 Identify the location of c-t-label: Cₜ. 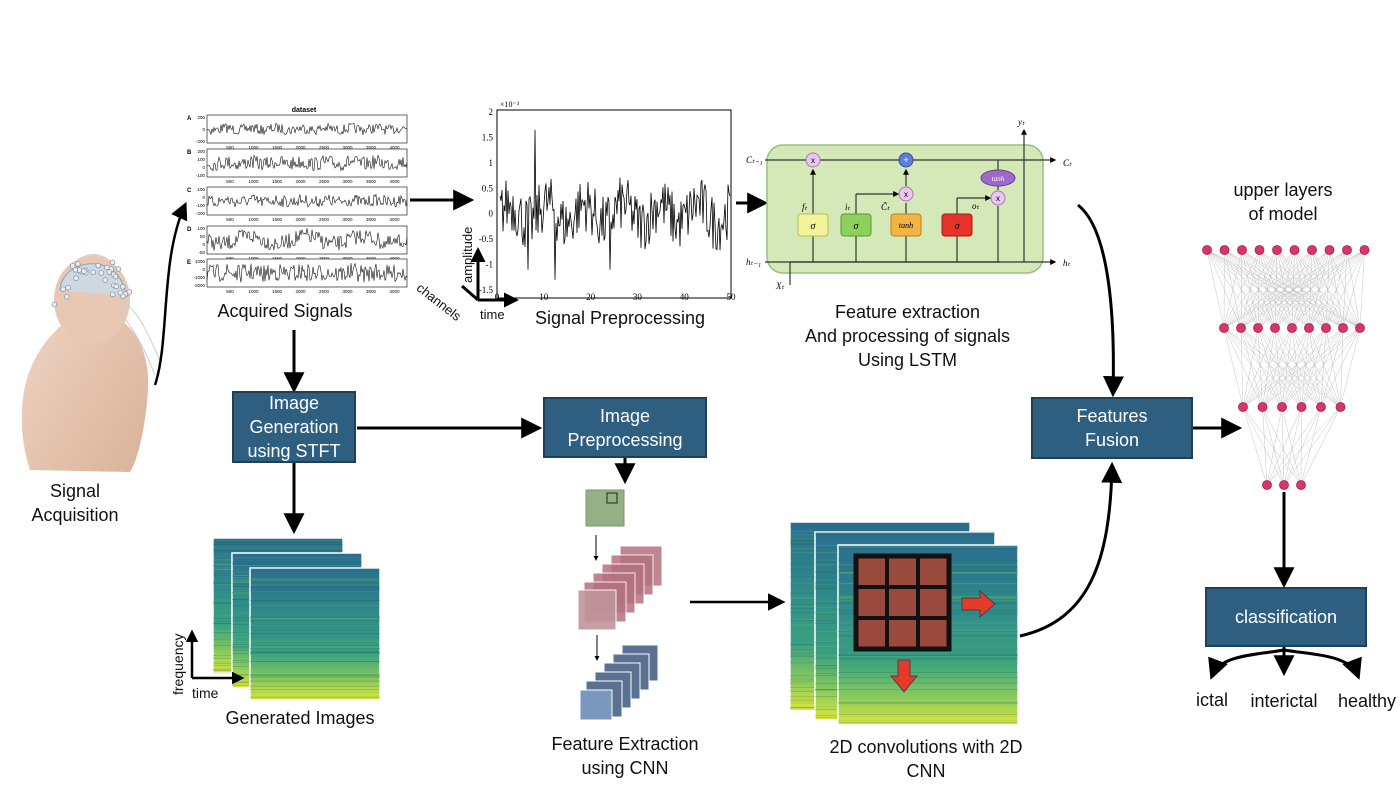
(1067, 163).